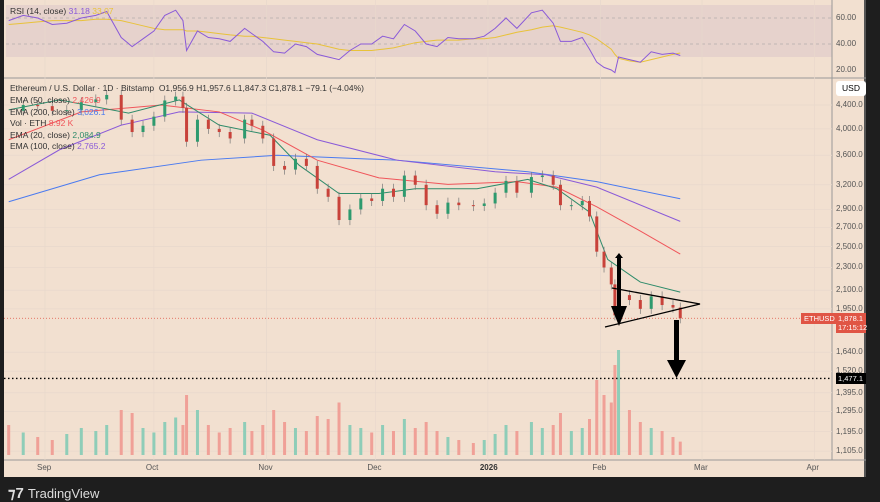 The image size is (880, 502). What do you see at coordinates (849, 451) in the screenshot?
I see `y-tick-label: 1,105.0` at bounding box center [849, 451].